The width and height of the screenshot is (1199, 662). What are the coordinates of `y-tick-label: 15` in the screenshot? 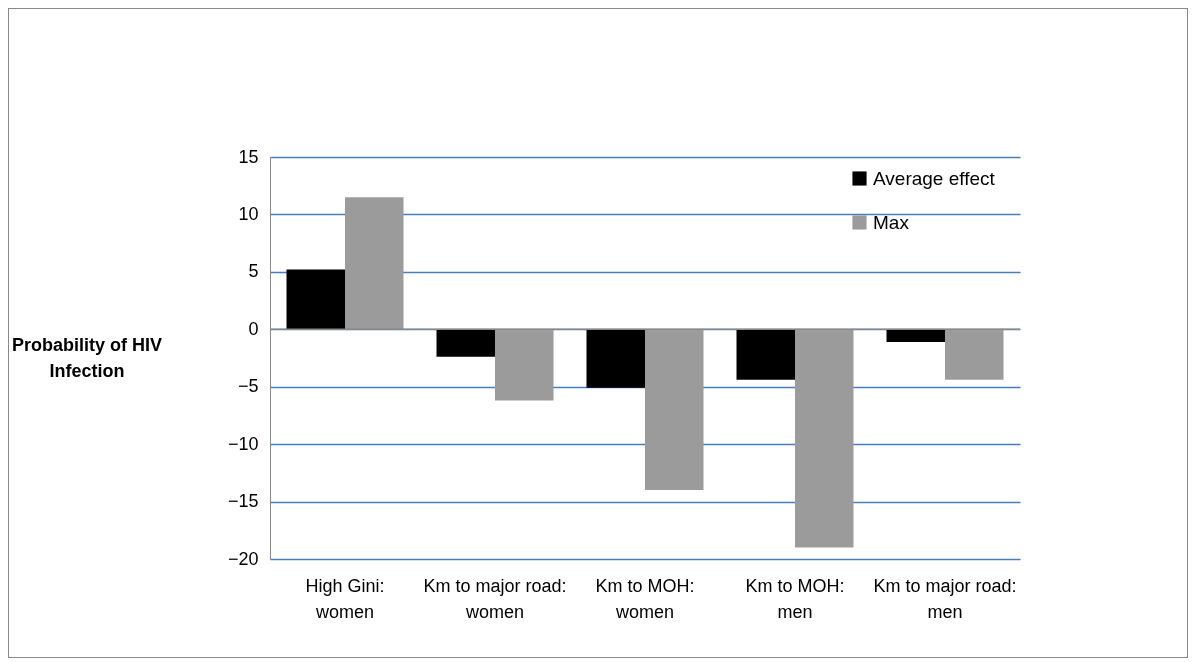 It's located at (248, 156).